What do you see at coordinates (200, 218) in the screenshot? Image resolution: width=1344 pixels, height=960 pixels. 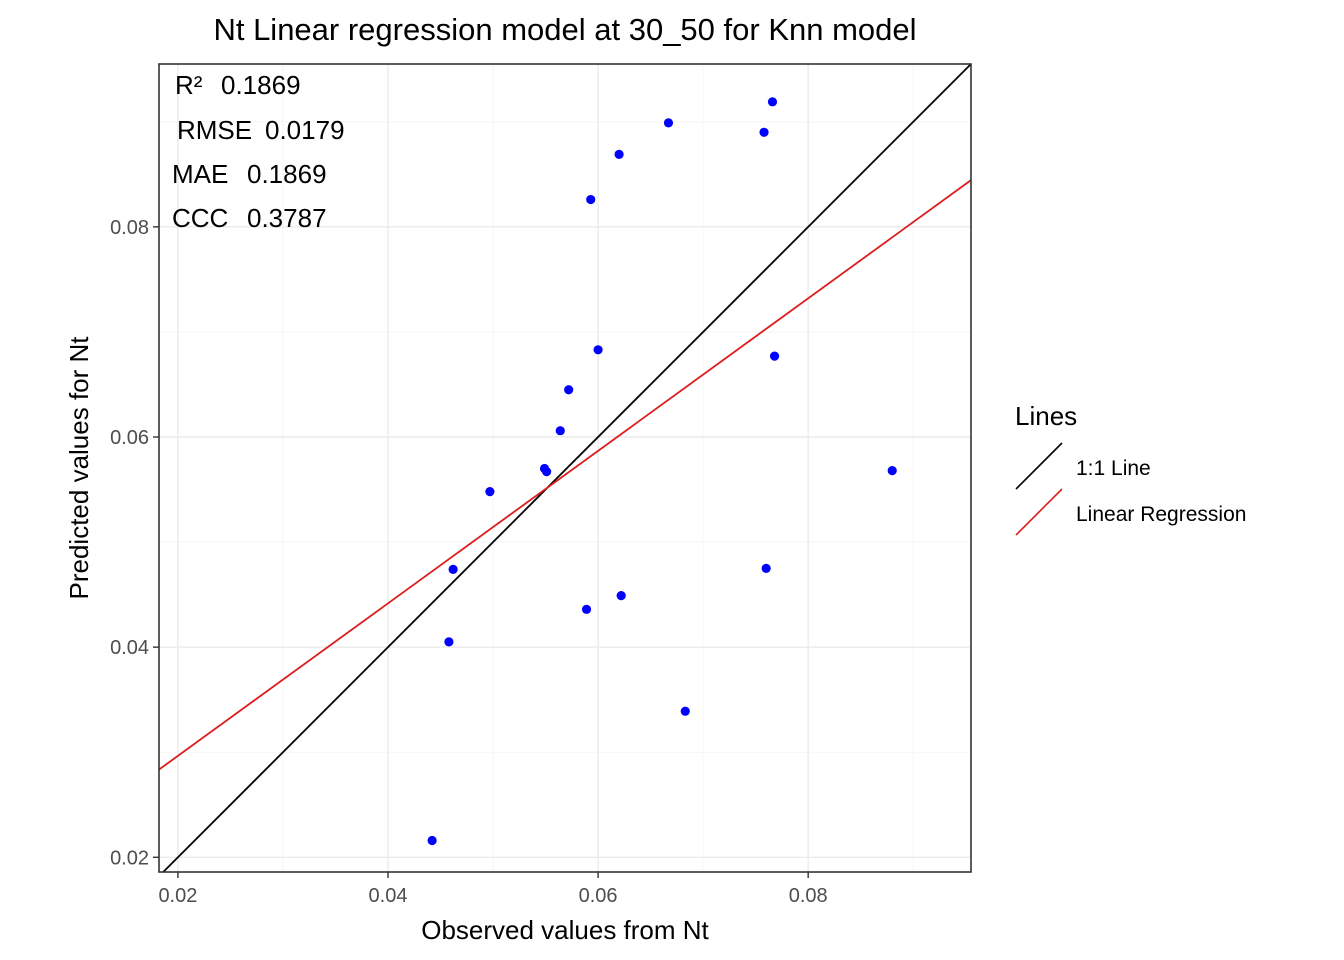 I see `stat-ccc-label: CCC` at bounding box center [200, 218].